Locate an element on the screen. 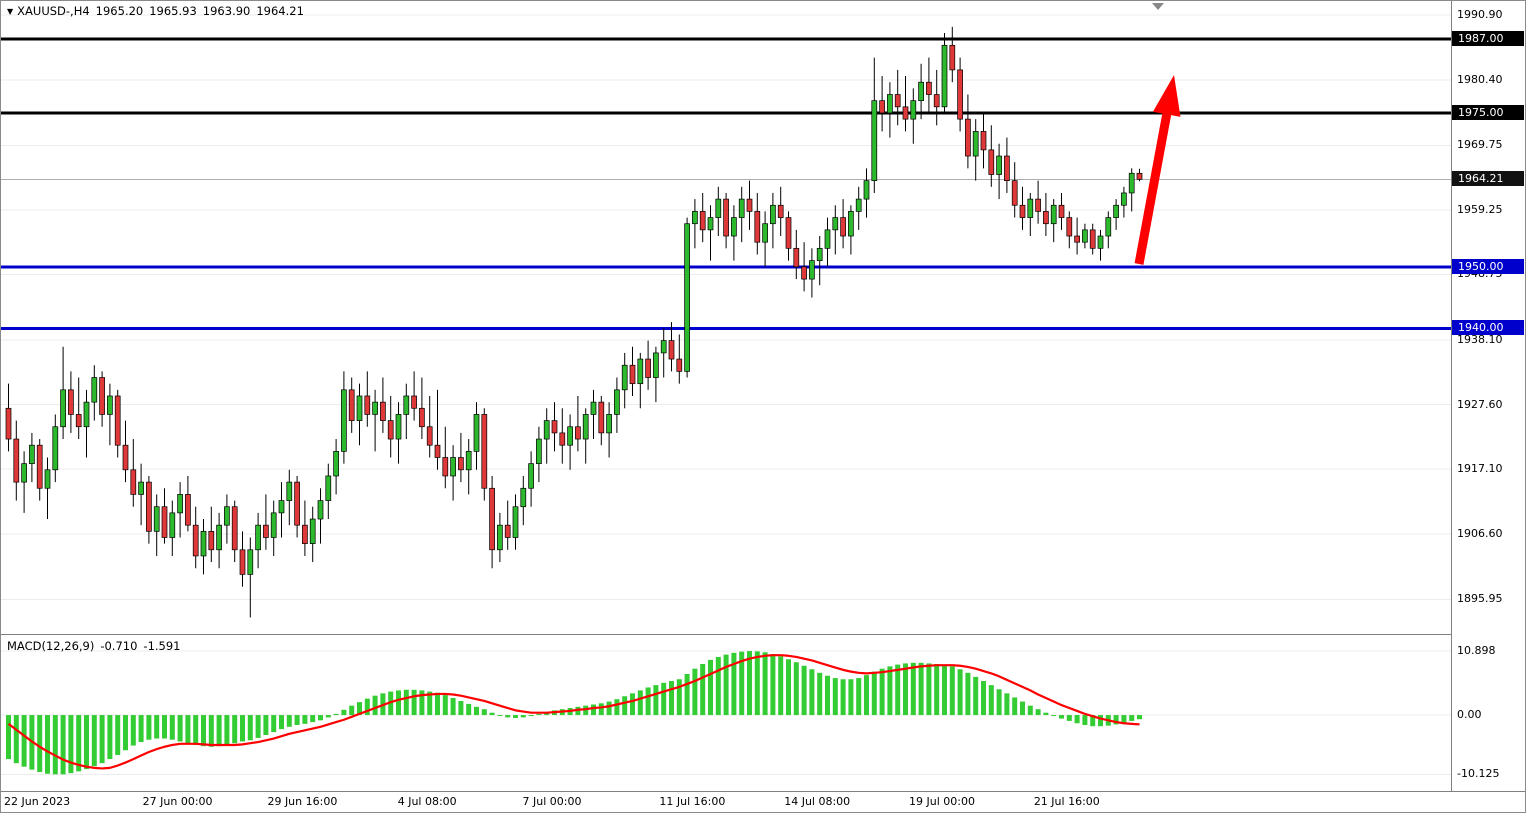  time-axis-label: 29 Jun 16:00 is located at coordinates (302, 801).